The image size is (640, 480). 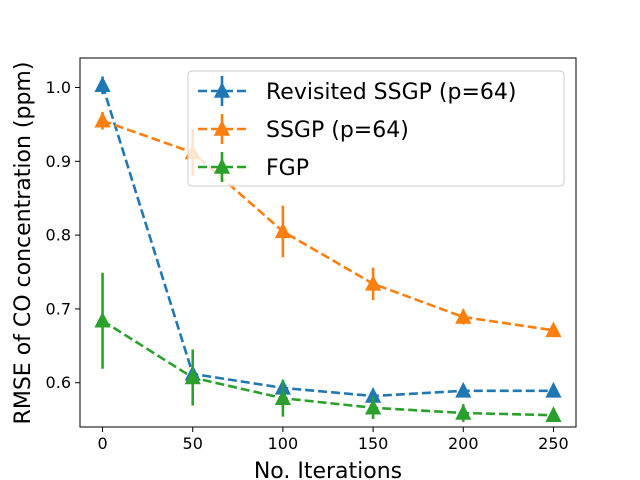 What do you see at coordinates (58, 87) in the screenshot?
I see `y-tick-label: 1.0` at bounding box center [58, 87].